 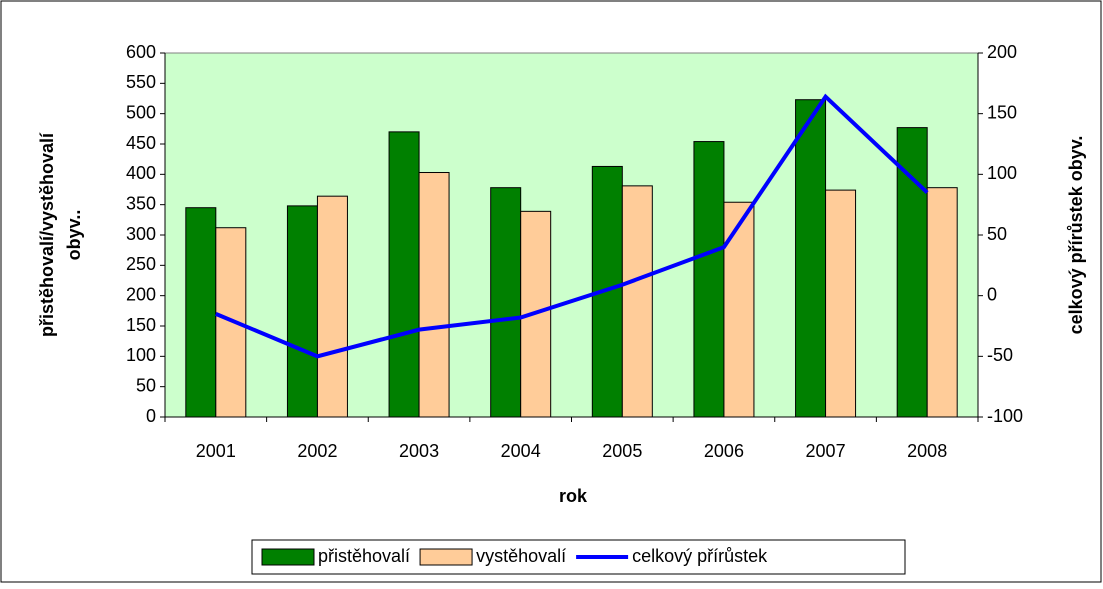 What do you see at coordinates (364, 556) in the screenshot?
I see `legend-label: přistěhovalí` at bounding box center [364, 556].